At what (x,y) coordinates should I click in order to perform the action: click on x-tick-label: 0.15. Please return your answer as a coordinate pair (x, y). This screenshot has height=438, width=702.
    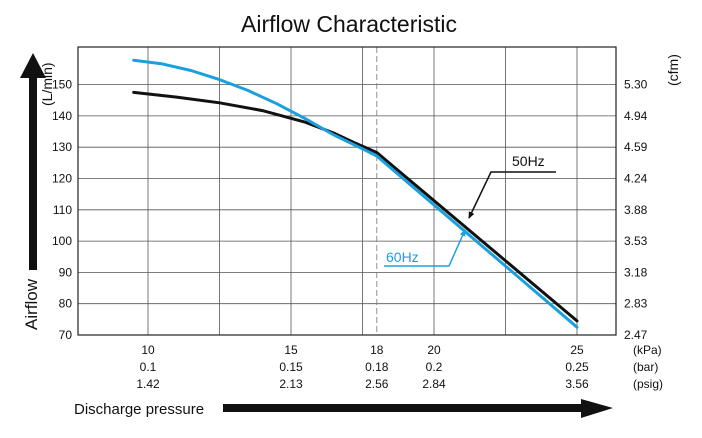
    Looking at the image, I should click on (291, 367).